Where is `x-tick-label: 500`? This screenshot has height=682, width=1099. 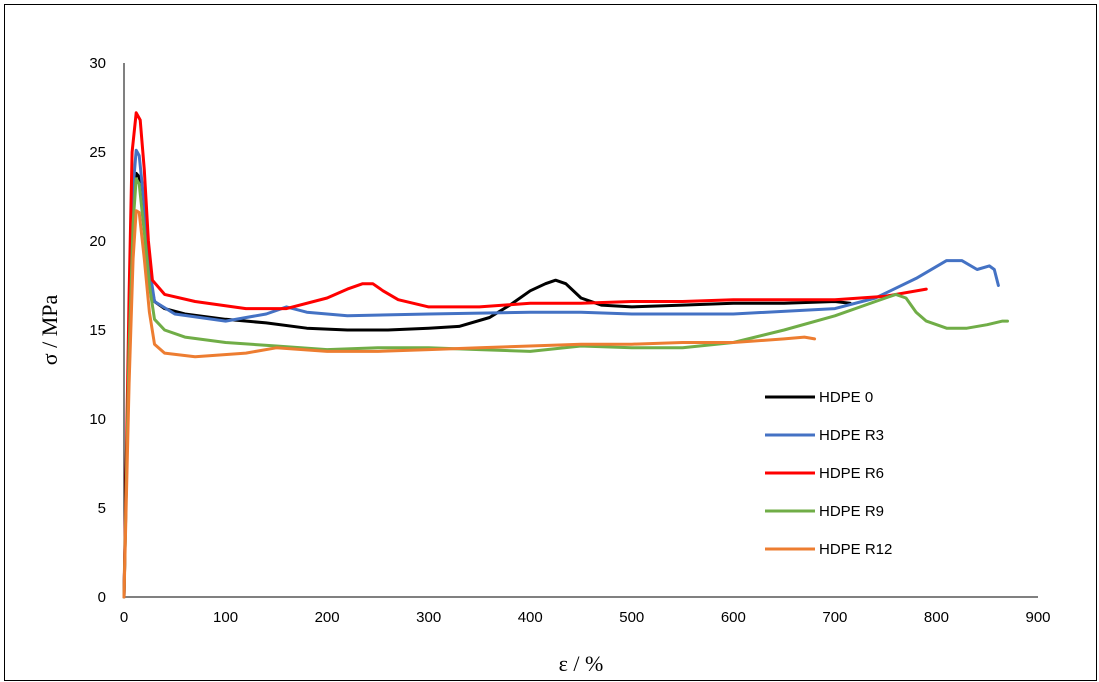 x-tick-label: 500 is located at coordinates (631, 617).